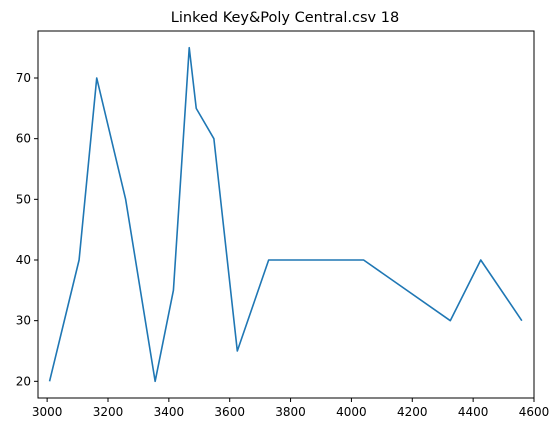 Image resolution: width=550 pixels, height=433 pixels. What do you see at coordinates (290, 412) in the screenshot?
I see `x-tick-label: 3800` at bounding box center [290, 412].